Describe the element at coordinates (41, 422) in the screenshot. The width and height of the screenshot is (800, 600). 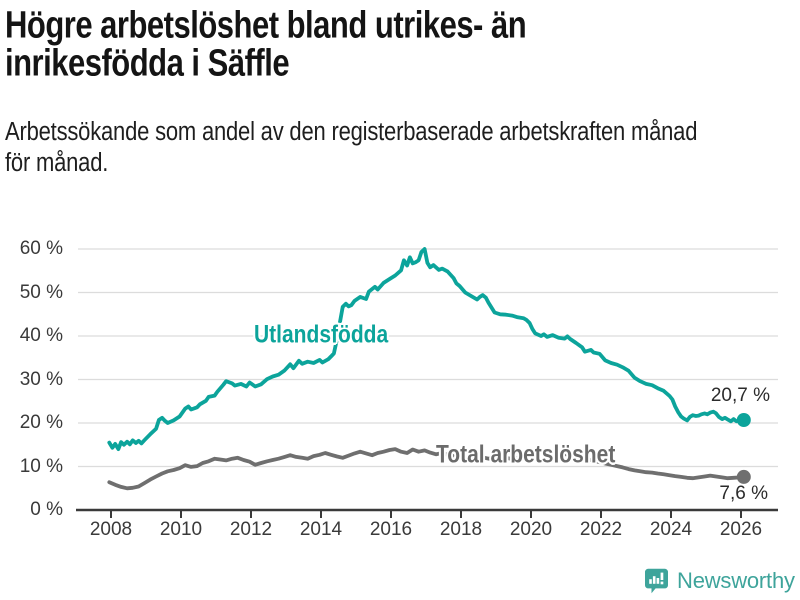
I see `y-axis-label: 20 %` at that location.